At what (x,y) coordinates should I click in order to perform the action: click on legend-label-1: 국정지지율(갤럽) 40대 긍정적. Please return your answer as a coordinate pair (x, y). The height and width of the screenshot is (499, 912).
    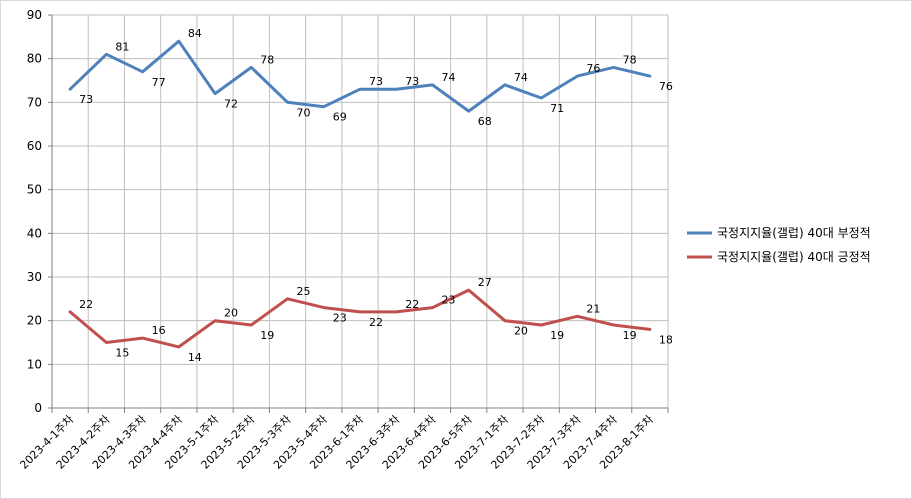
    Looking at the image, I should click on (794, 257).